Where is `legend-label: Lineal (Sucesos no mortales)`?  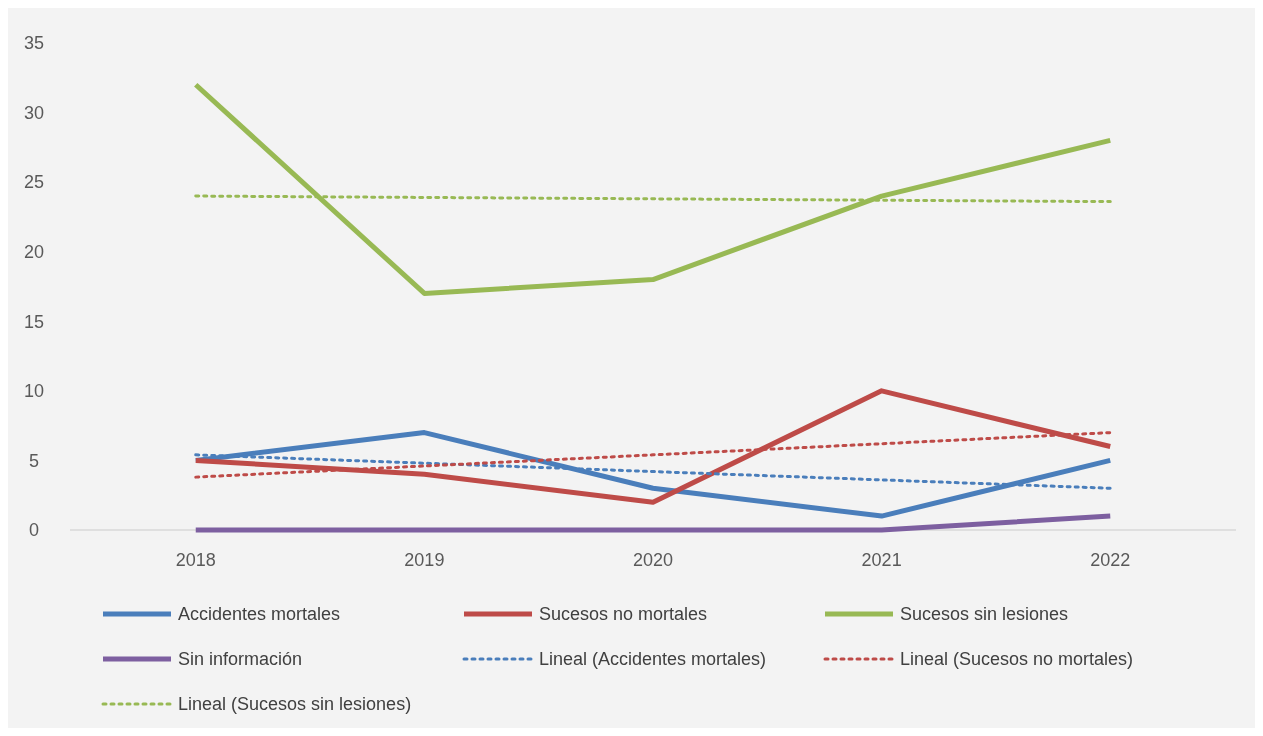
legend-label: Lineal (Sucesos no mortales) is located at coordinates (1017, 659).